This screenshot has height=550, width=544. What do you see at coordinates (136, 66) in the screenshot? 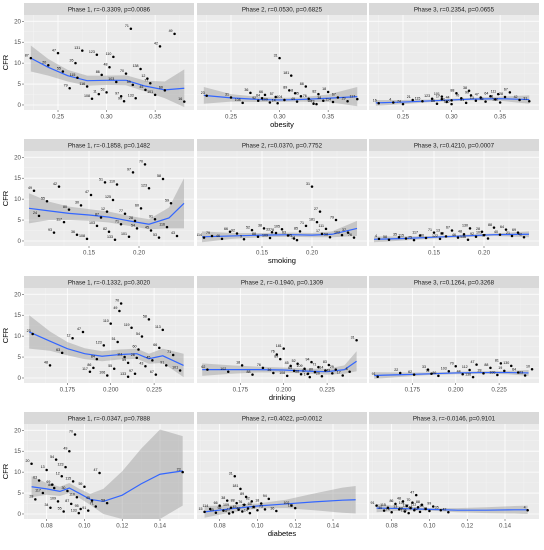
I see `point-label: 138` at bounding box center [136, 66].